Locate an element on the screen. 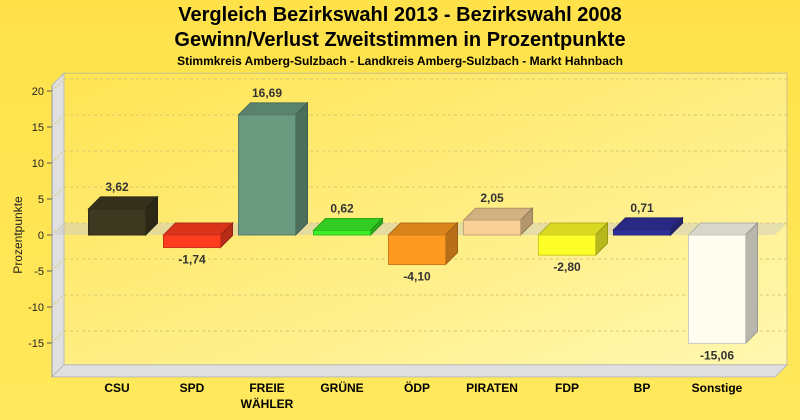  bar-spd is located at coordinates (198, 235).